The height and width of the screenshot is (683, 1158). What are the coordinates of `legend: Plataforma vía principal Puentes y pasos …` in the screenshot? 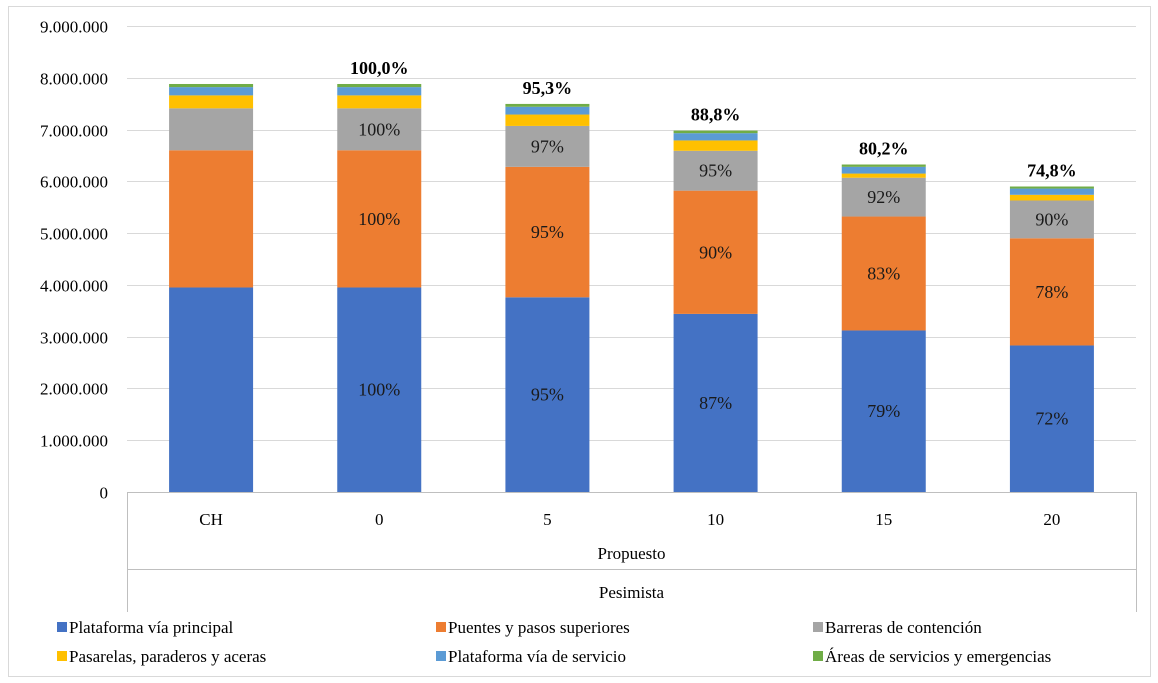 It's located at (554, 642).